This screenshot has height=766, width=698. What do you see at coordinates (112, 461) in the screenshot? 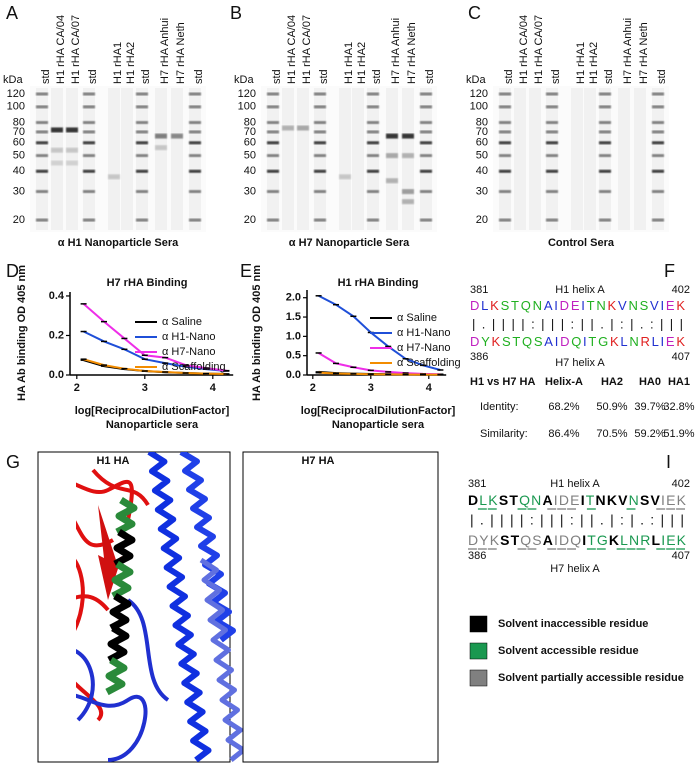
I see `structure-title: H1 HA` at bounding box center [112, 461].